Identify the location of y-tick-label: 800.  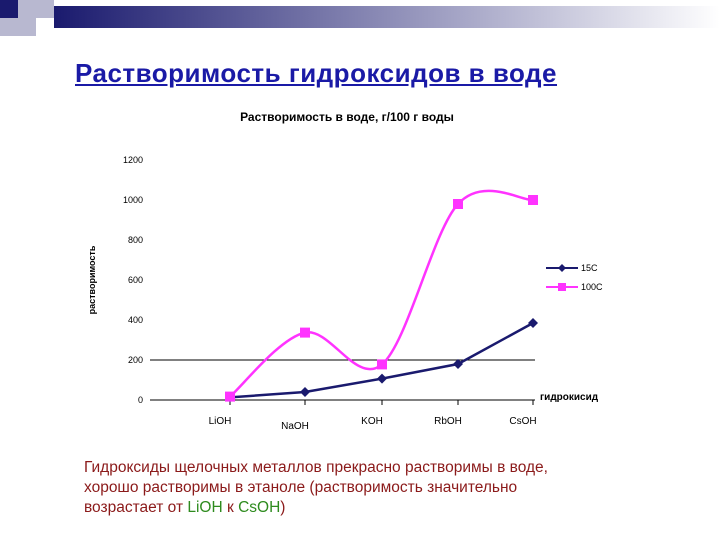
(135, 240).